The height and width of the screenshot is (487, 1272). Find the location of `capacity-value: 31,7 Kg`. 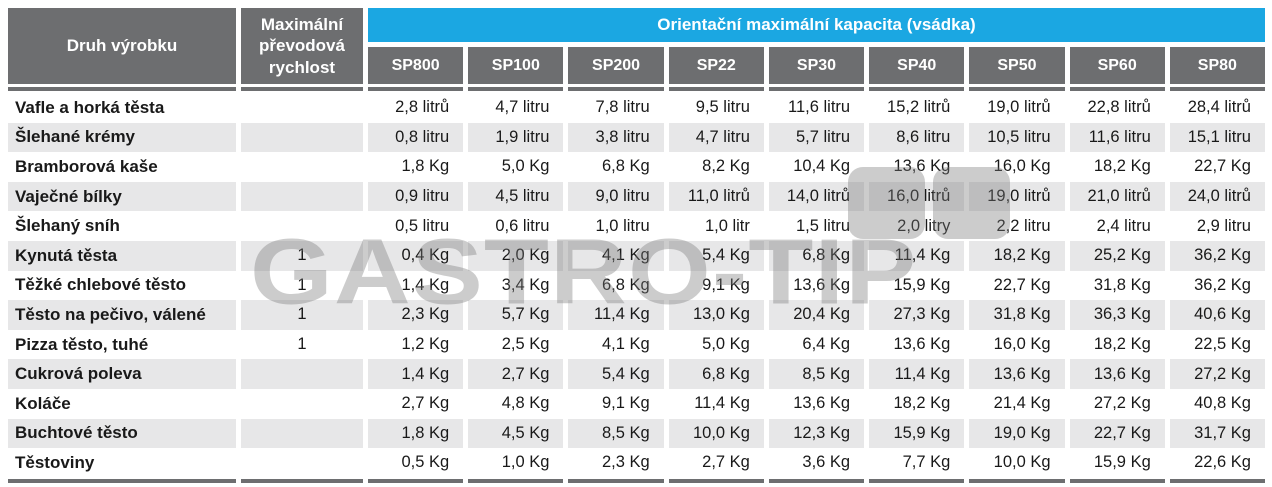

capacity-value: 31,7 Kg is located at coordinates (1217, 433).